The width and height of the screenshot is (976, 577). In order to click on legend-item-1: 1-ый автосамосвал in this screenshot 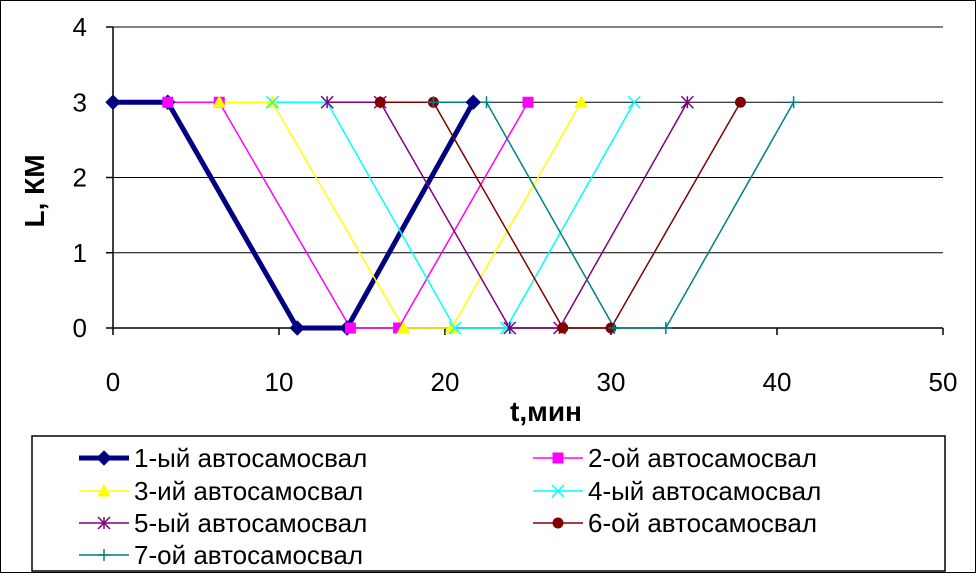, I will do `click(223, 458)`.